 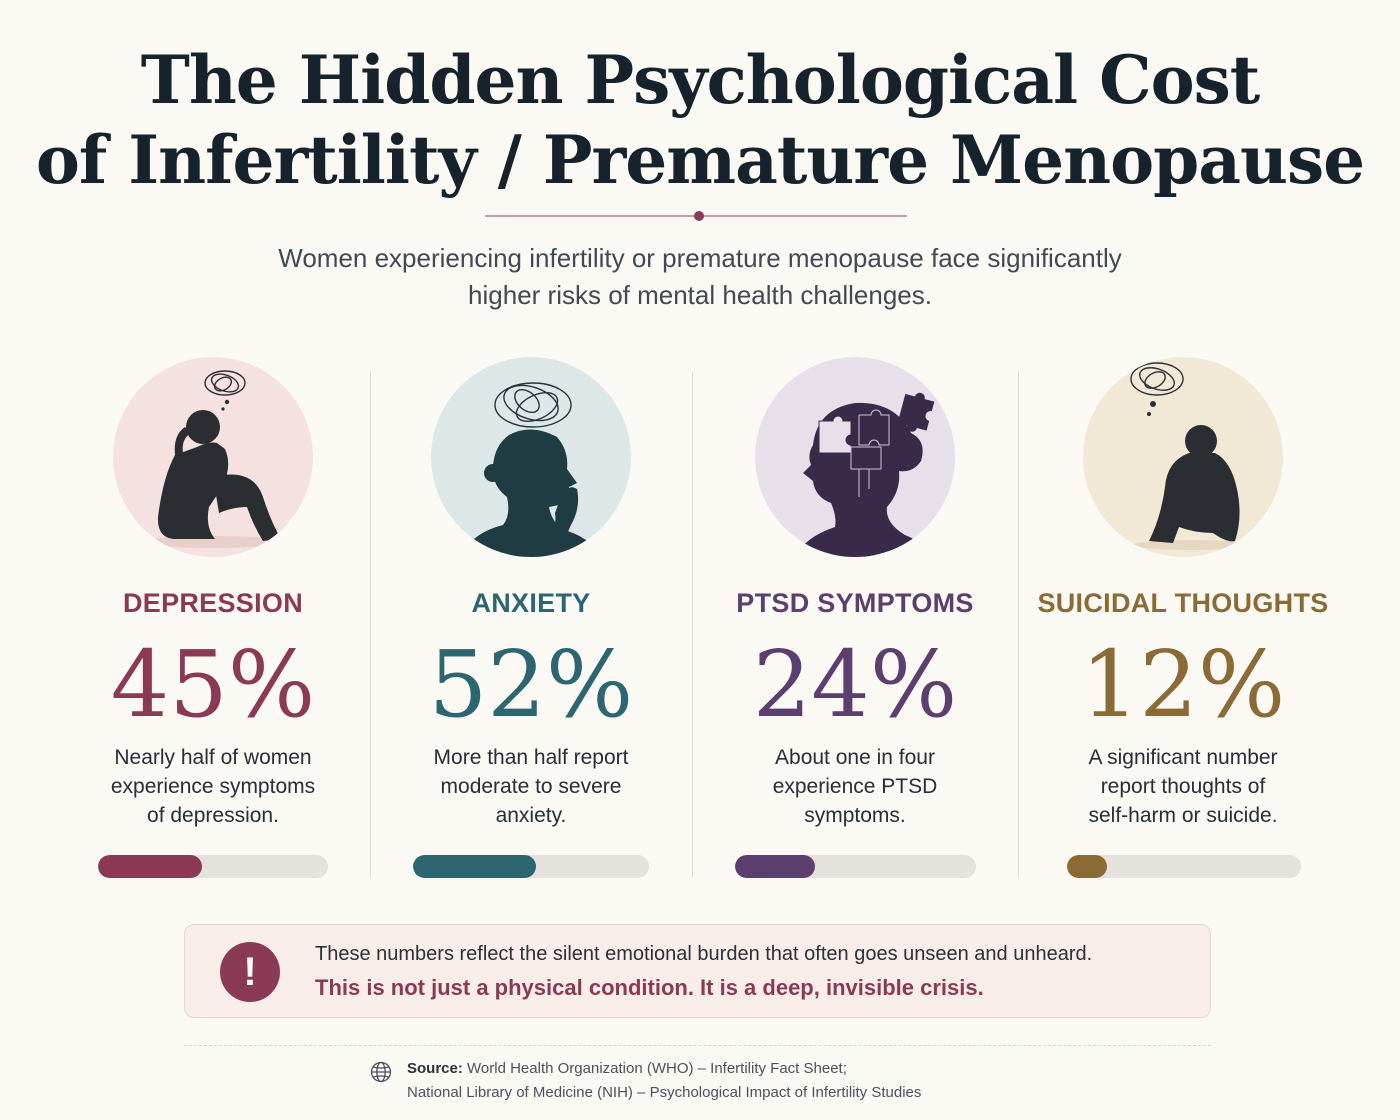 I want to click on stat-value: 12%, so click(x=1183, y=684).